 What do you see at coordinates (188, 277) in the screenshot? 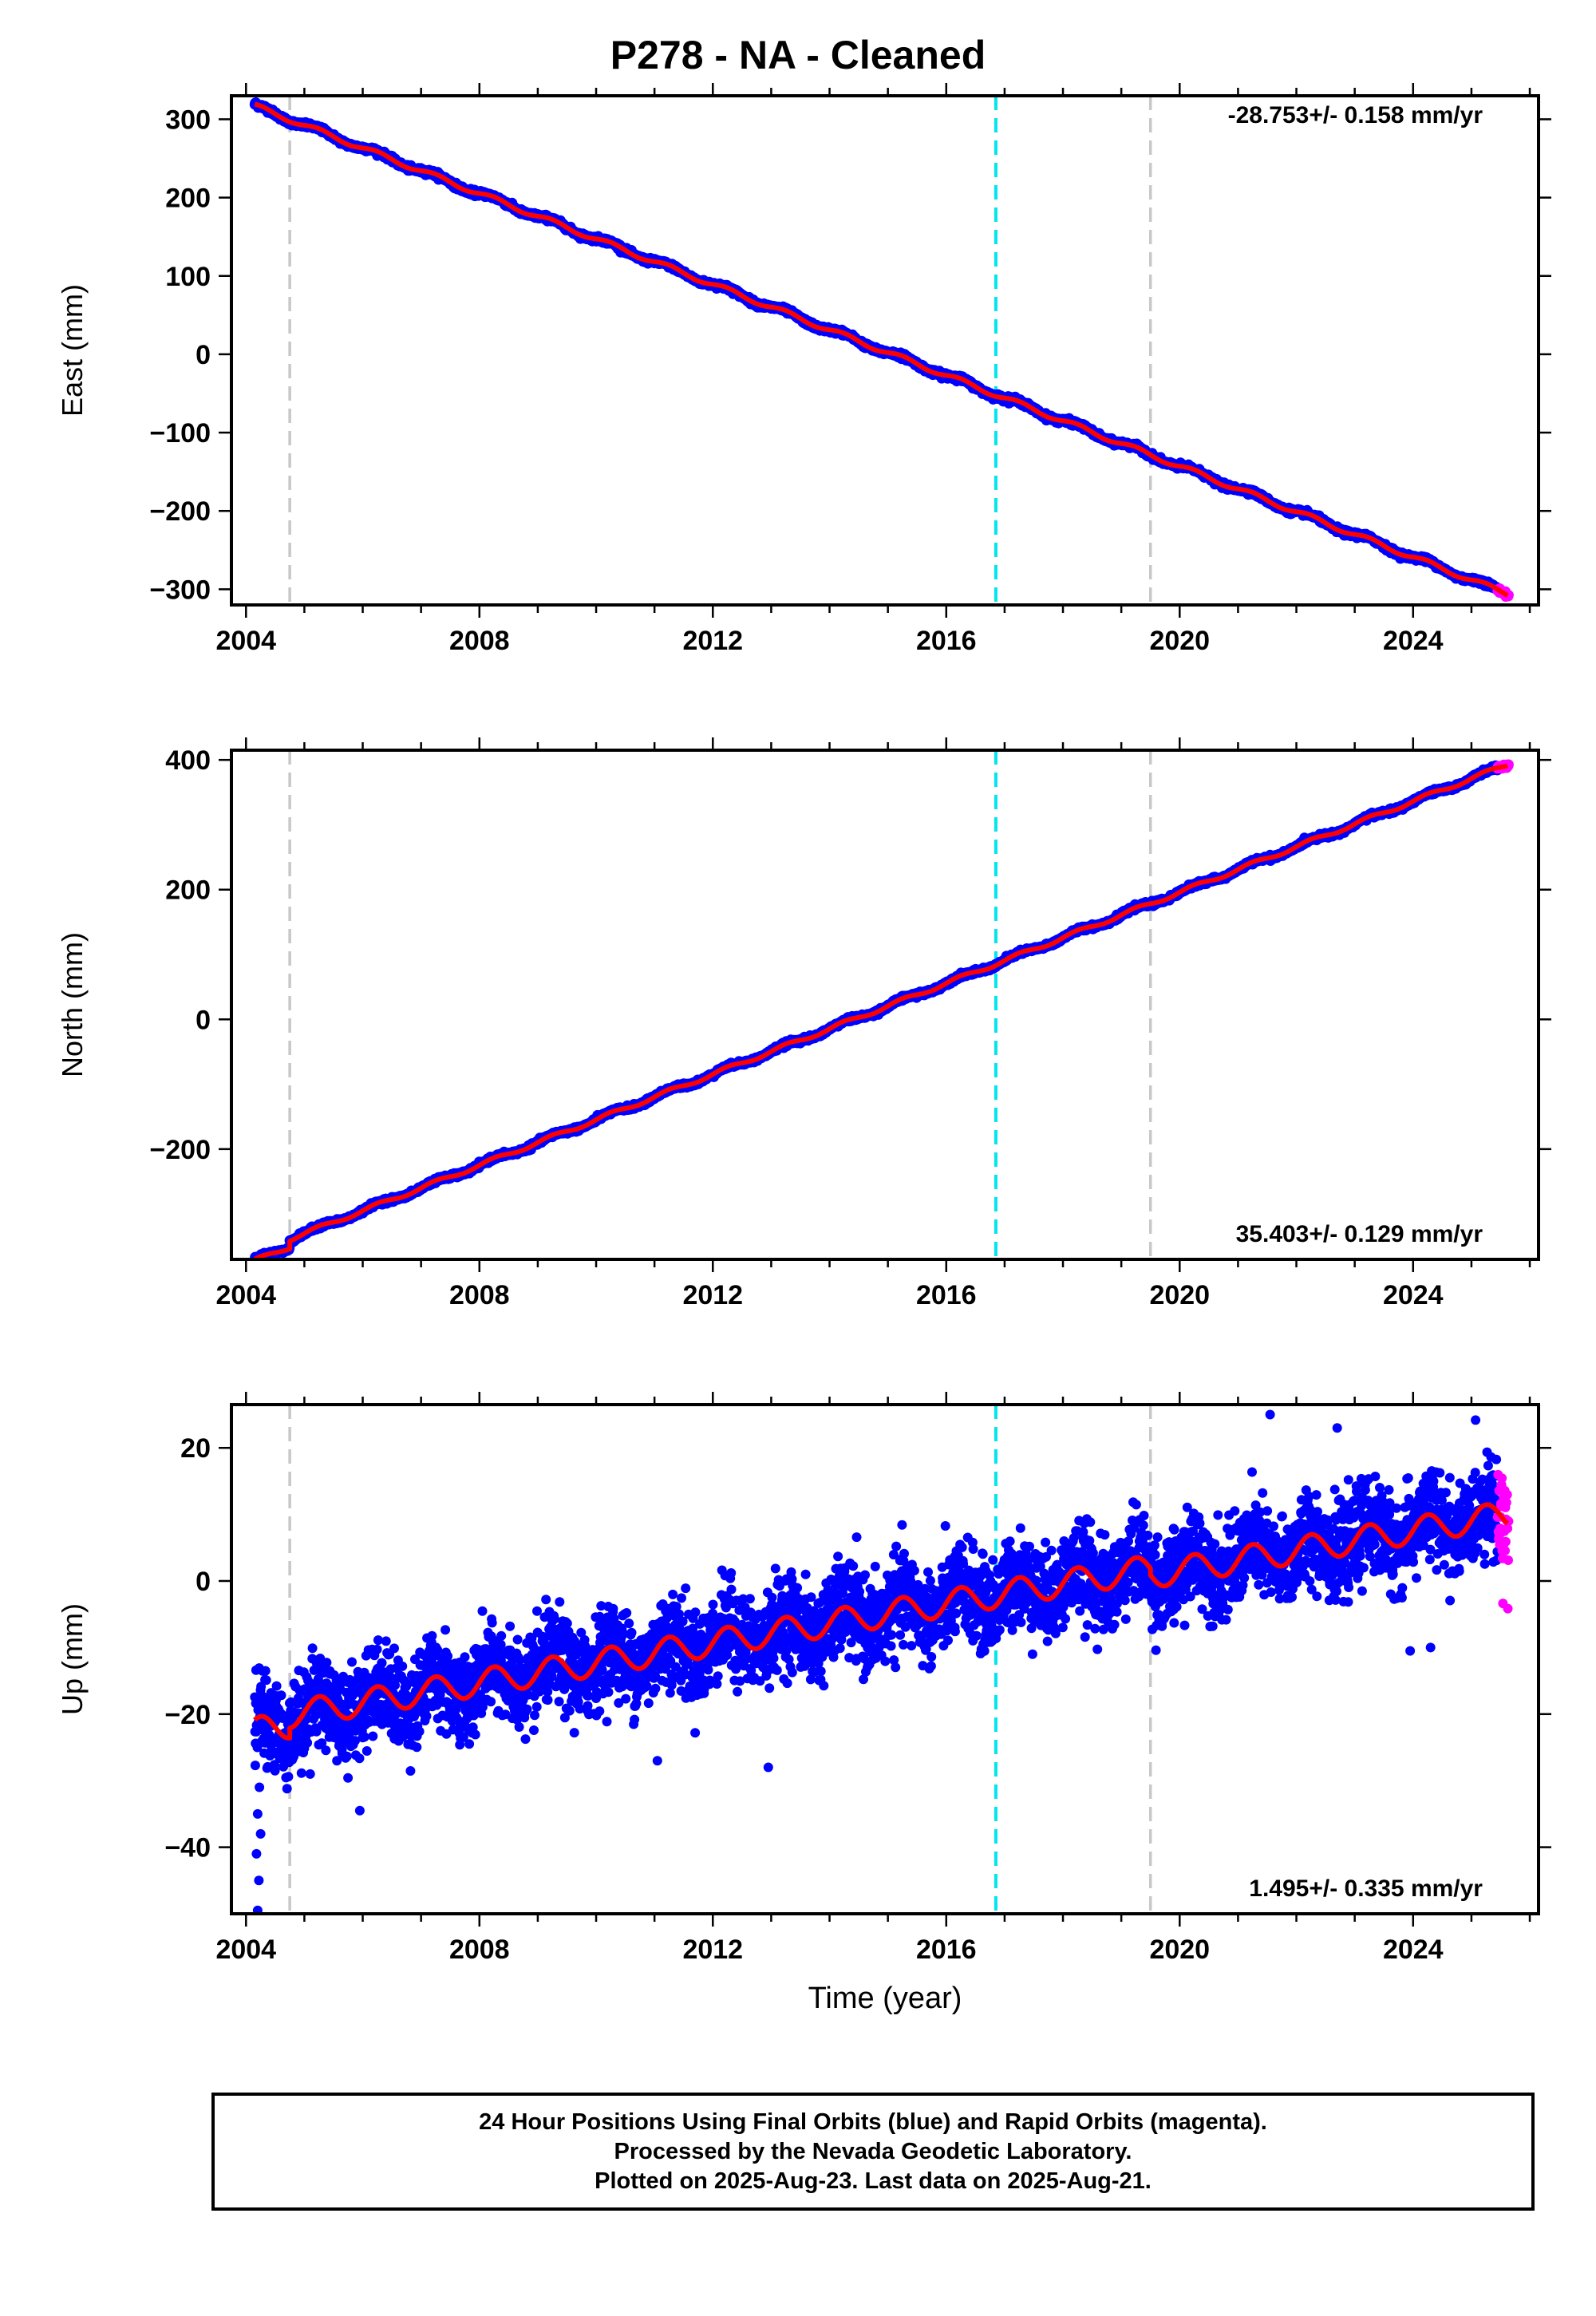
I see `y-tick-label: 100` at bounding box center [188, 277].